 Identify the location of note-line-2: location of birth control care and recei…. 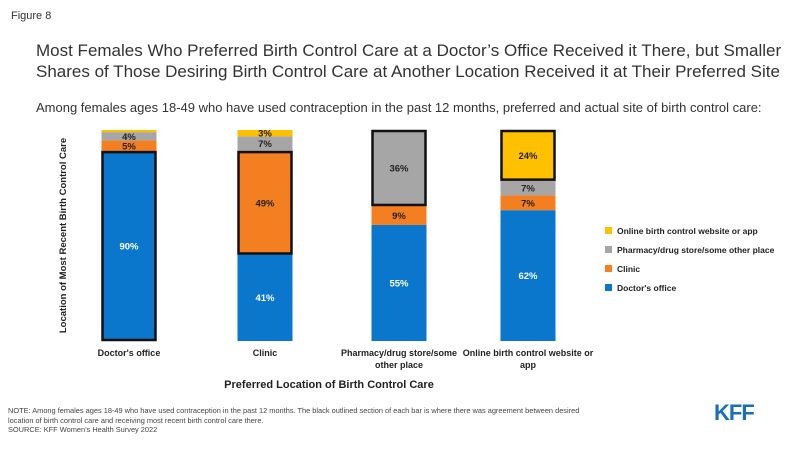
(136, 420).